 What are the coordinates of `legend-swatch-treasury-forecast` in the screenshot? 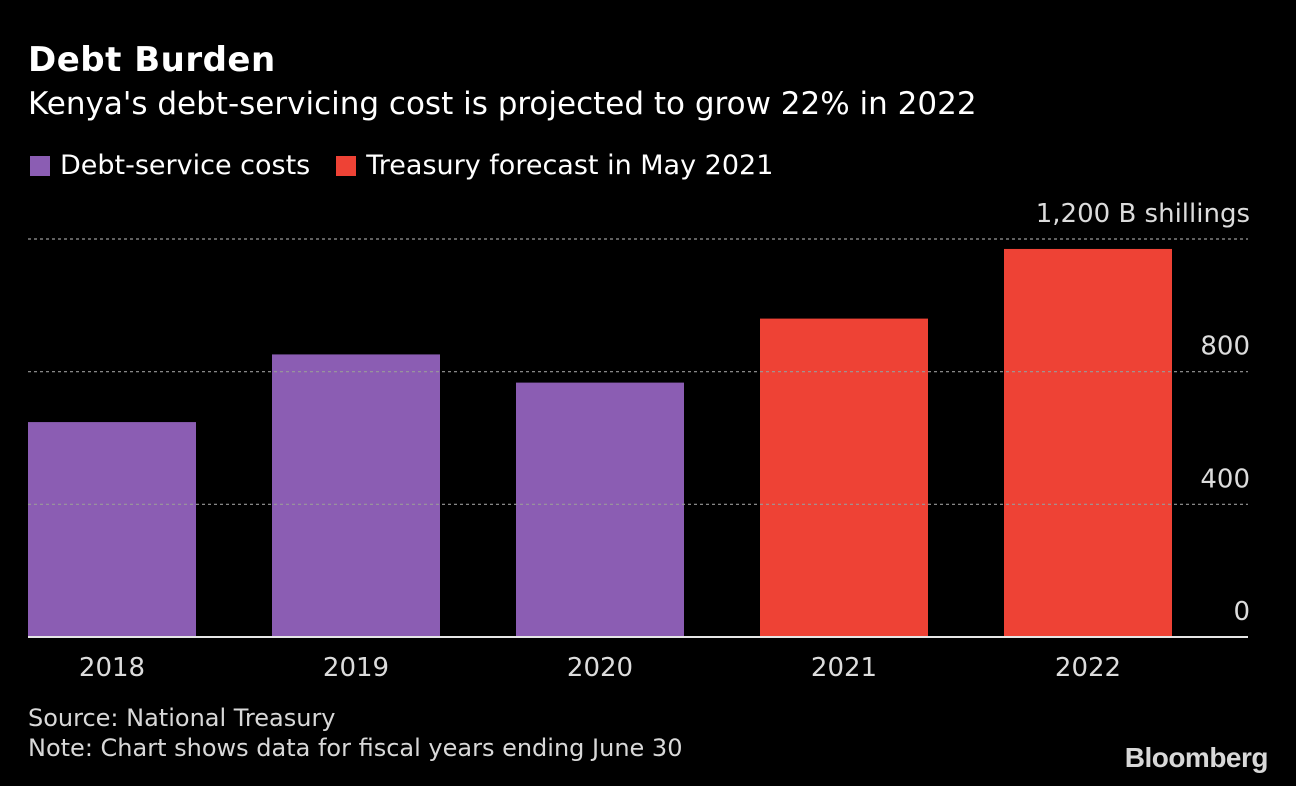 It's located at (346, 165).